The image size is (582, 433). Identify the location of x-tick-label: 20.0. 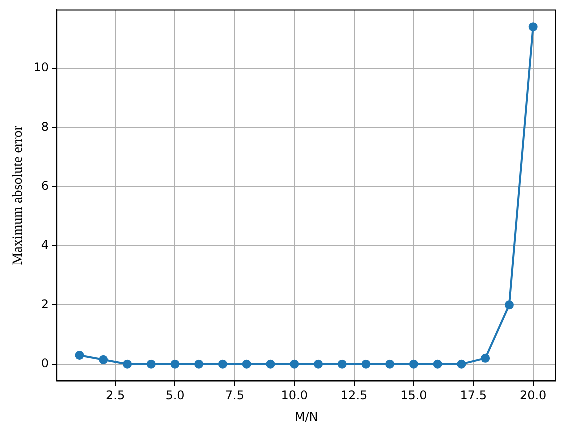
(533, 395).